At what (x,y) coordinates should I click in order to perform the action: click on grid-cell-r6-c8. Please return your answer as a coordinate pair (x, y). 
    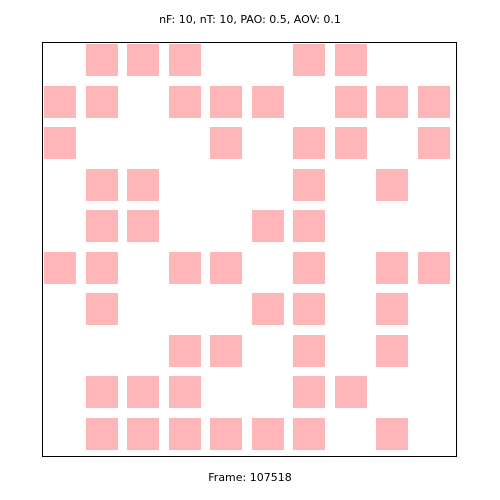
    Looking at the image, I should click on (392, 309).